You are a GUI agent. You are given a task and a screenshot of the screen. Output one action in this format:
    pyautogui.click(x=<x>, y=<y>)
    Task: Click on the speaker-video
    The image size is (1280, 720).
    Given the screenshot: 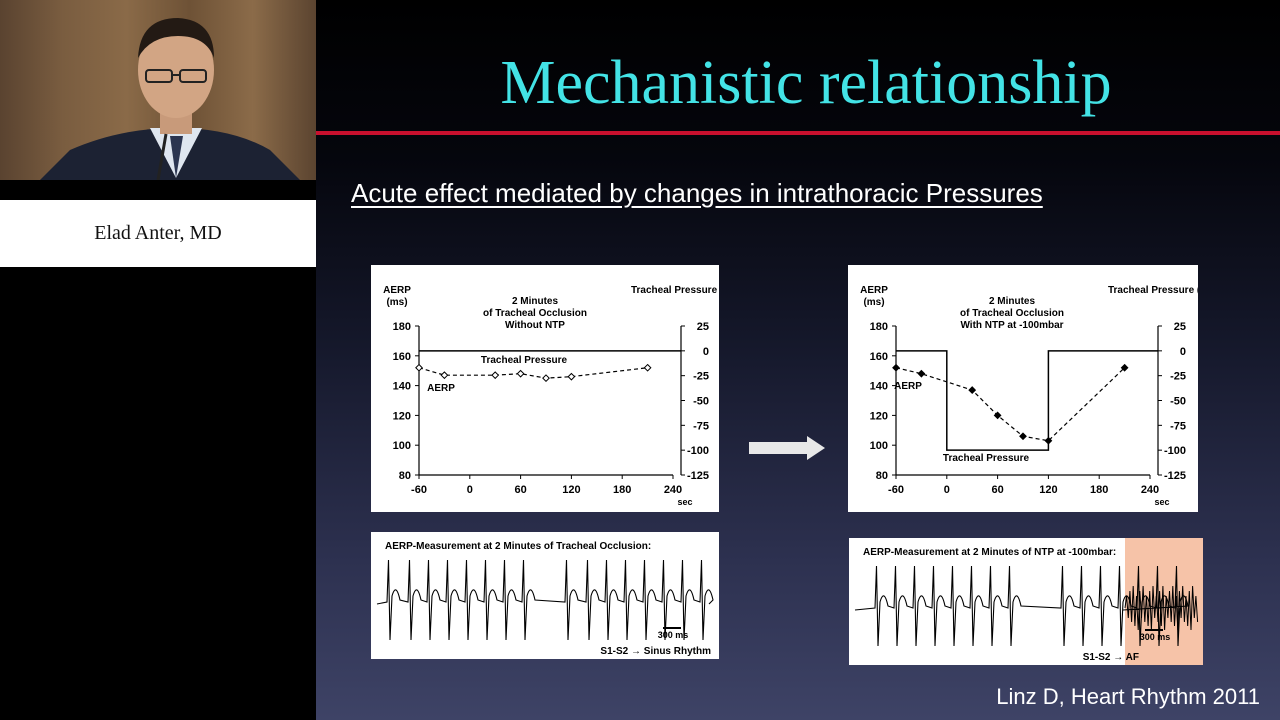 What is the action you would take?
    pyautogui.click(x=158, y=90)
    